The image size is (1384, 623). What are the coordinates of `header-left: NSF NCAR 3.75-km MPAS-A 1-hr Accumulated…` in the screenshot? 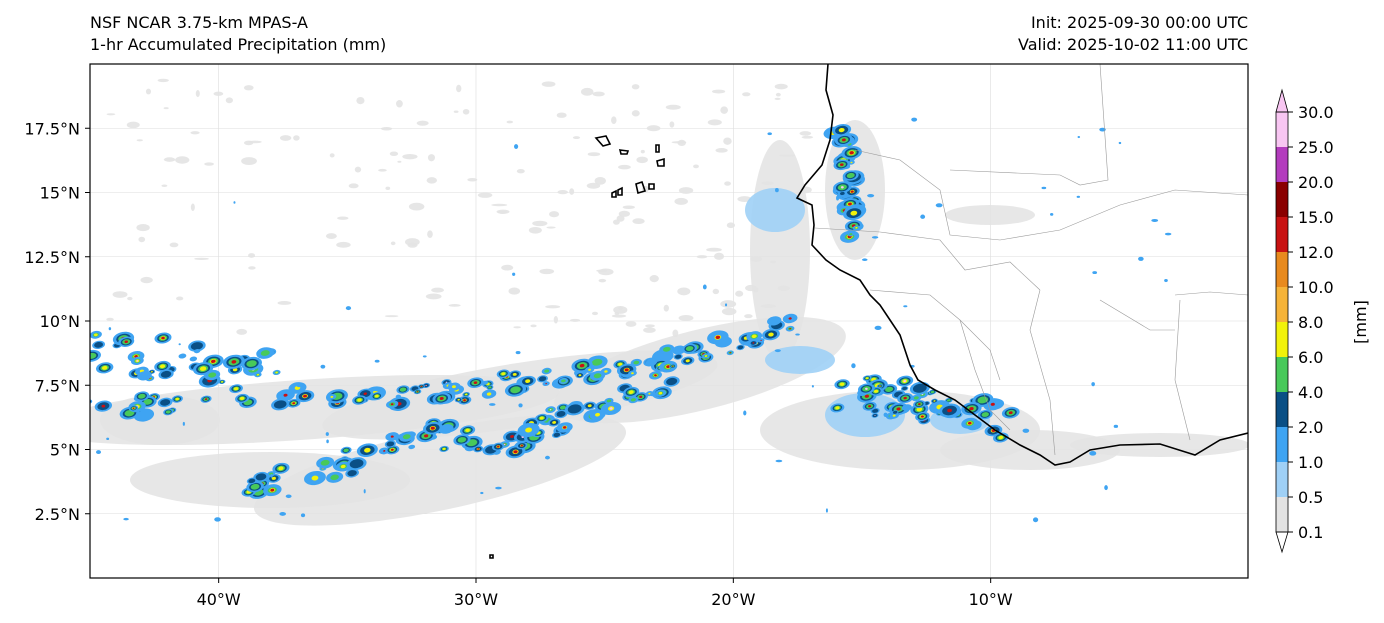 It's located at (238, 34).